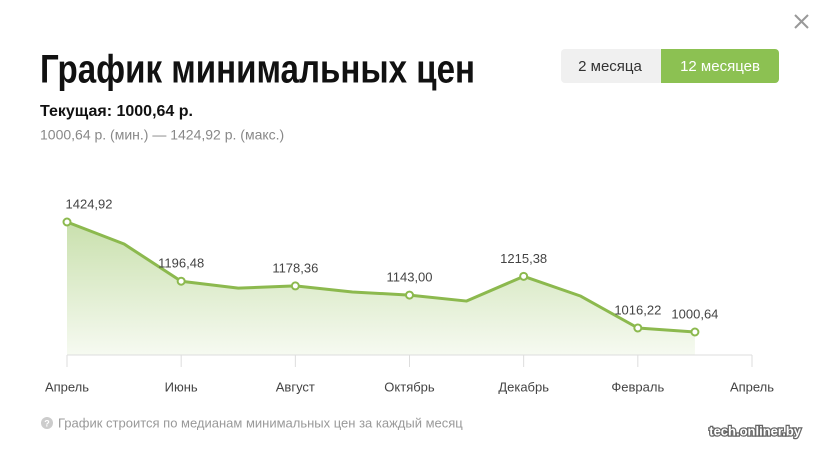  I want to click on x-tick-label: Июнь, so click(181, 386).